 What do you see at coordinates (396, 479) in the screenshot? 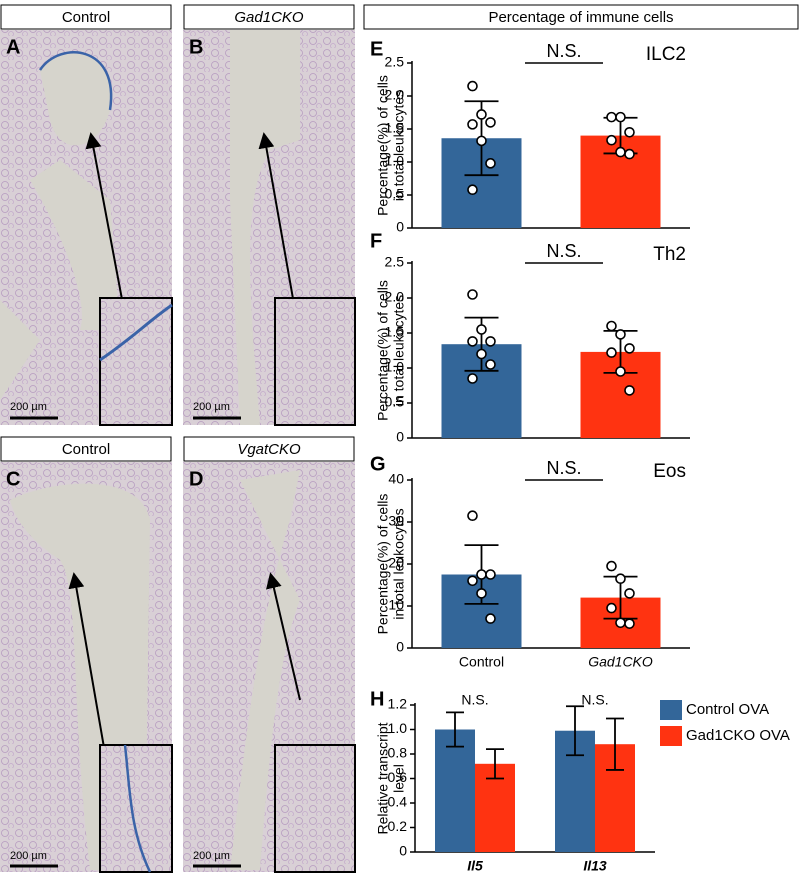
I see `y-tick-label: 40` at bounding box center [396, 479].